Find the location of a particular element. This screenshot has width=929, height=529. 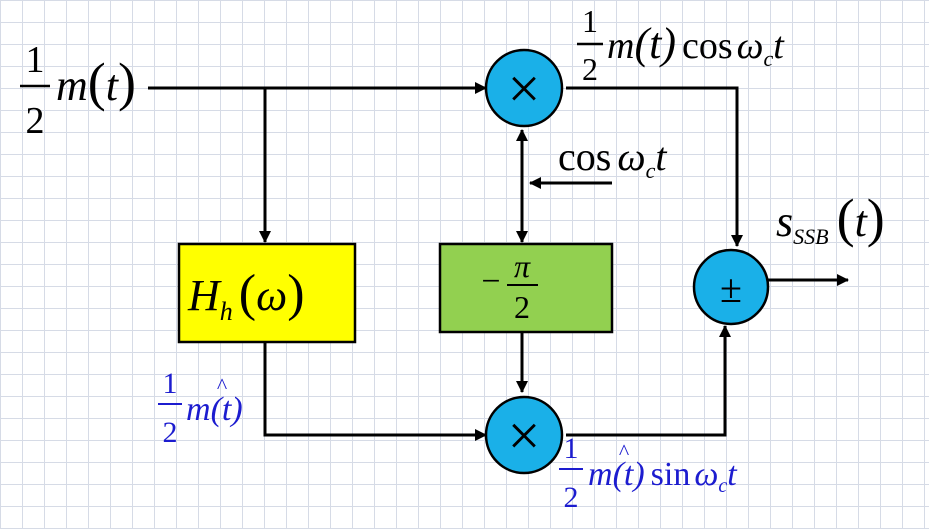

bottom-multiplier: × is located at coordinates (524, 435).